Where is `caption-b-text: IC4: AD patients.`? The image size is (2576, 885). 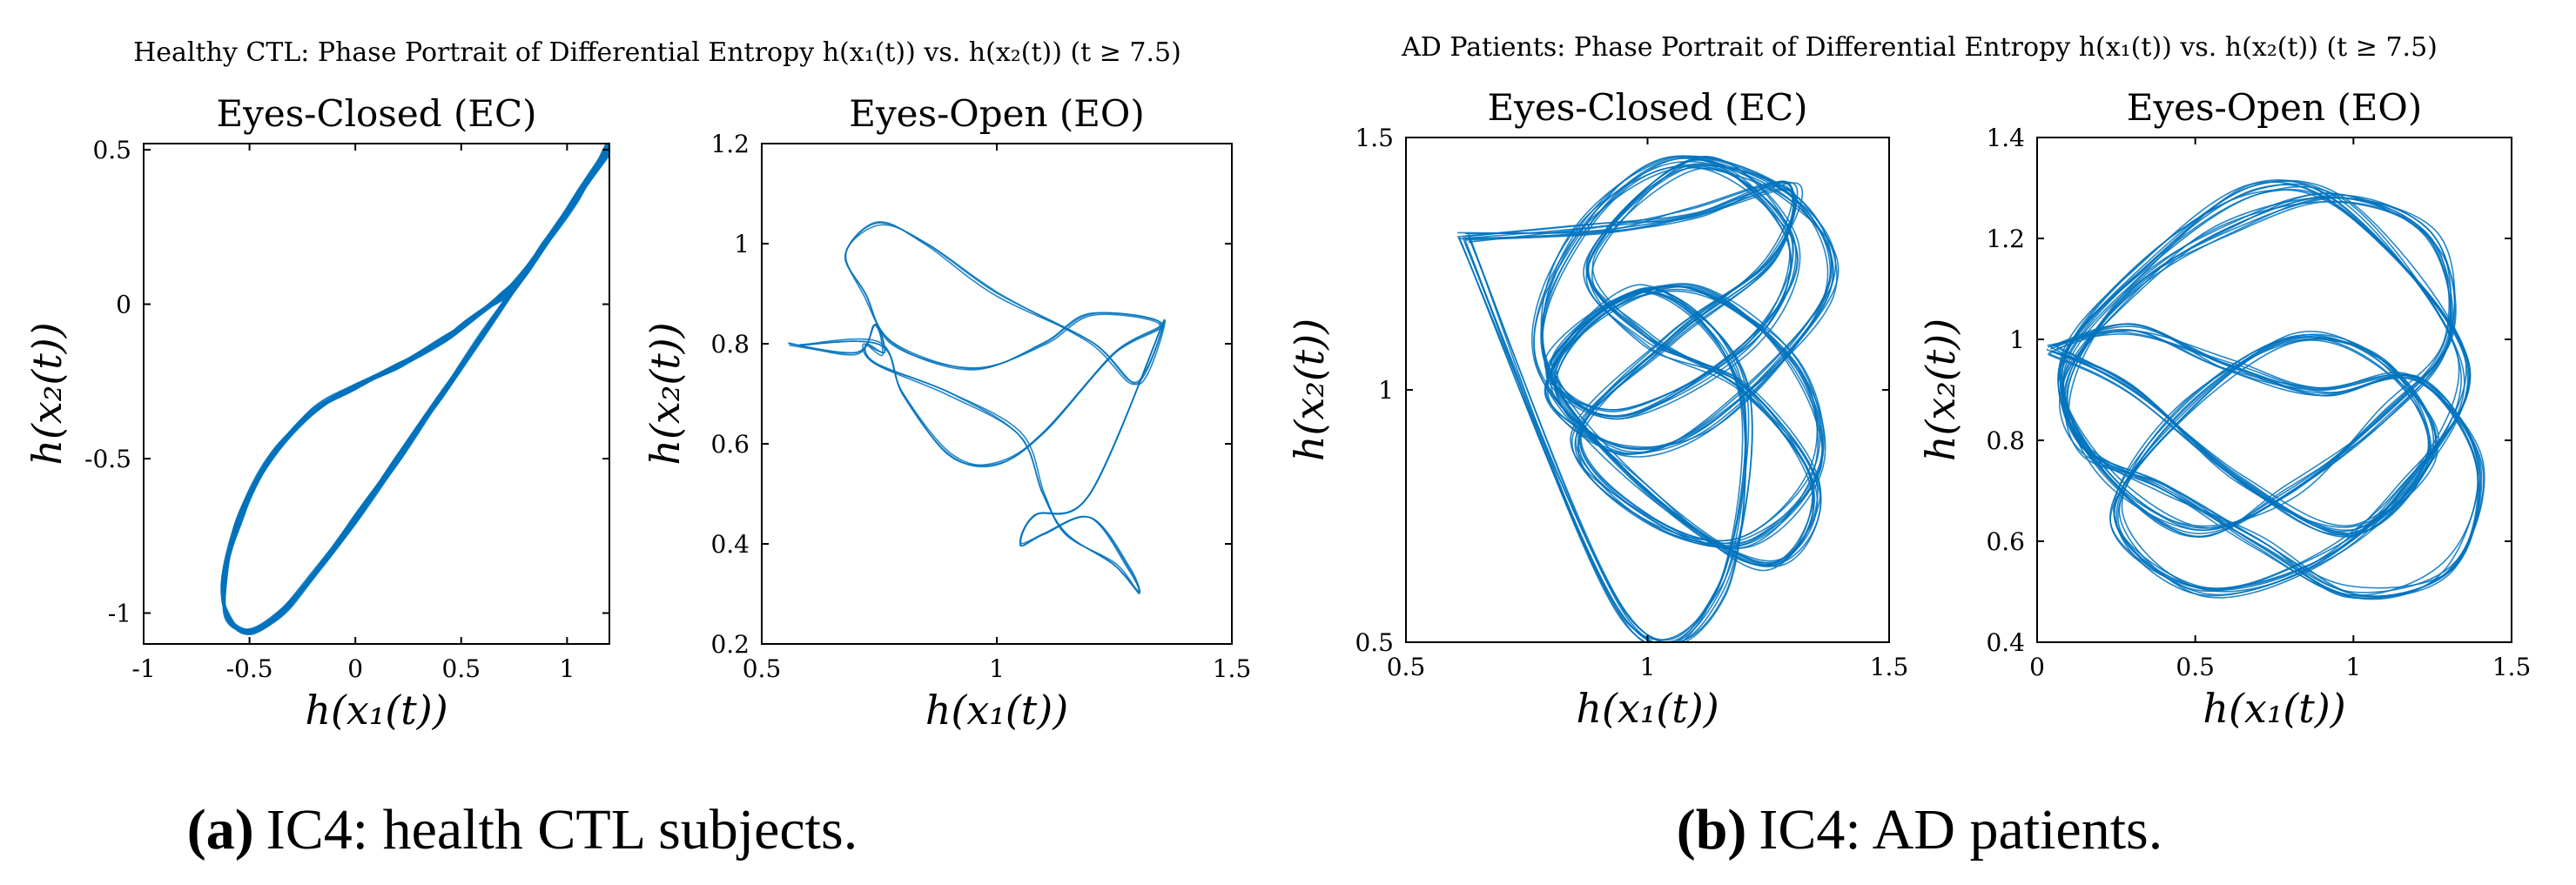
caption-b-text: IC4: AD patients. is located at coordinates (1960, 830).